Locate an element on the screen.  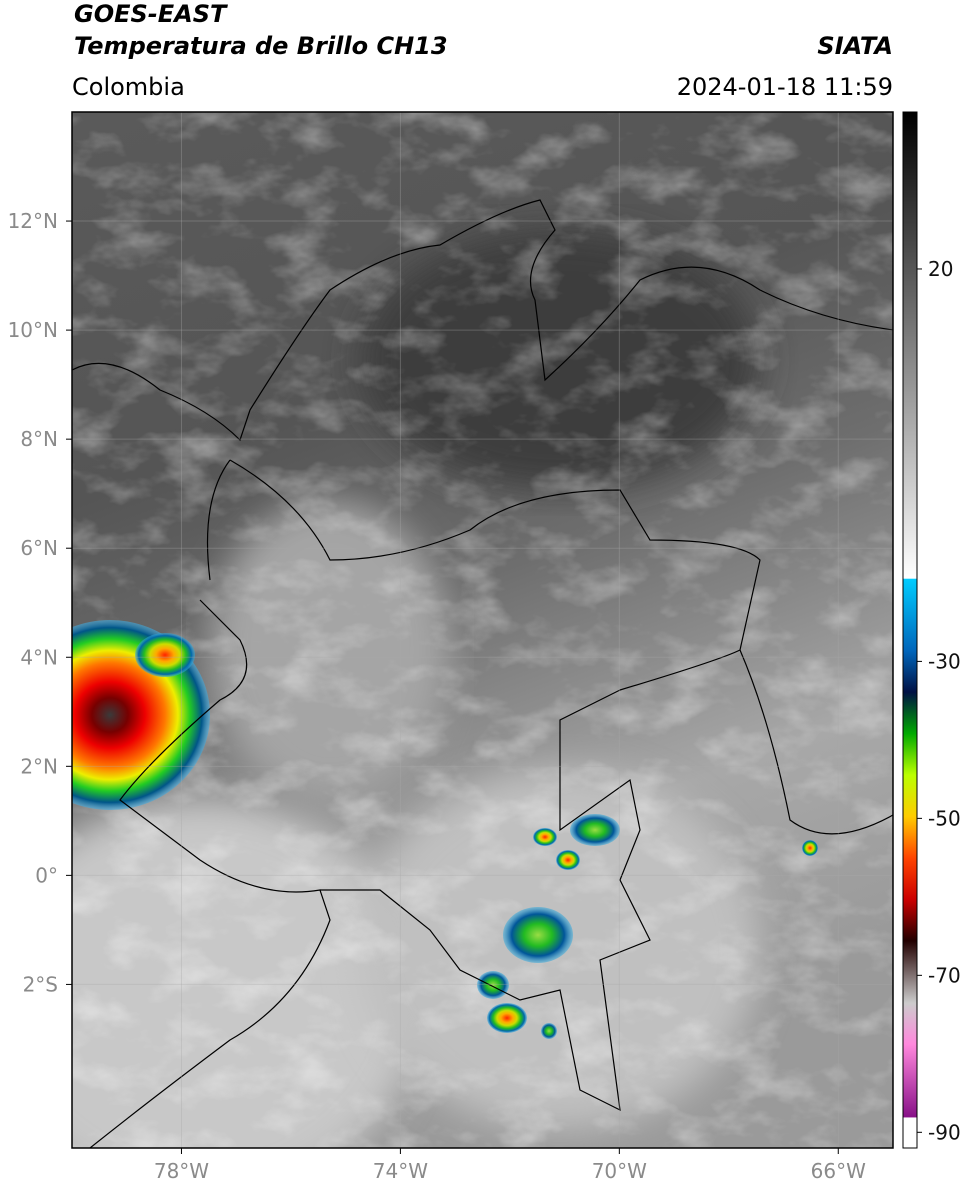
region: Colombia is located at coordinates (128, 87).